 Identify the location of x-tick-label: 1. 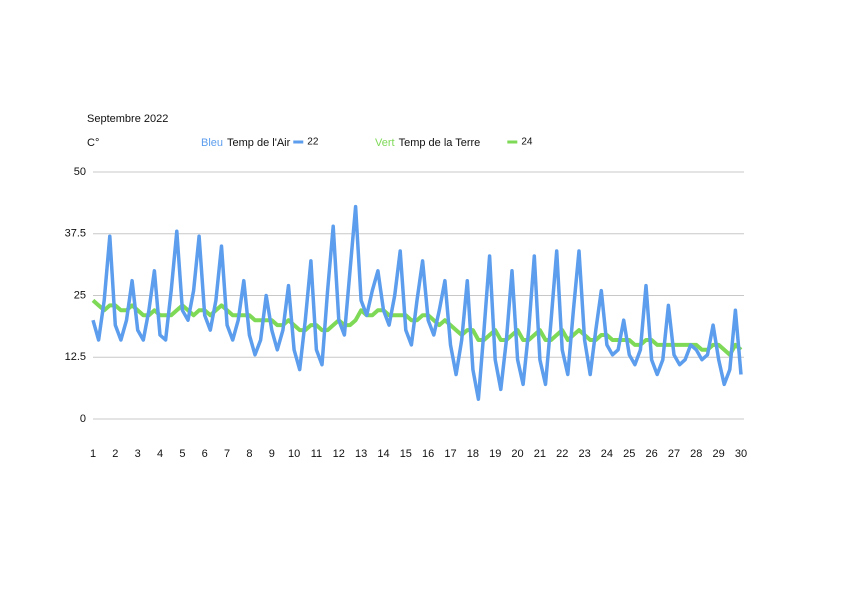
(93, 454).